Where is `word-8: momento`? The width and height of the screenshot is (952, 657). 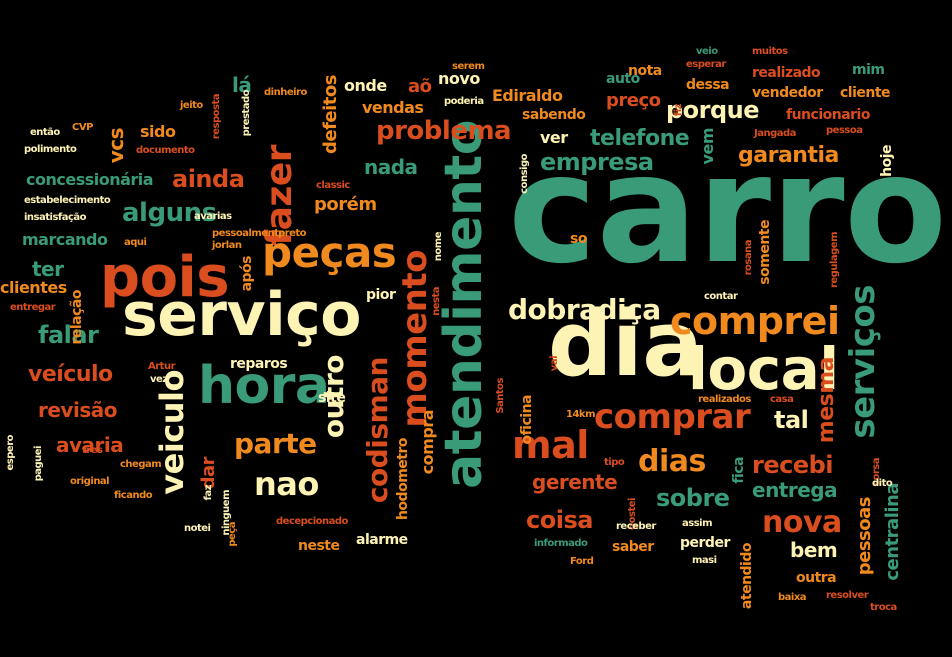 word-8: momento is located at coordinates (415, 339).